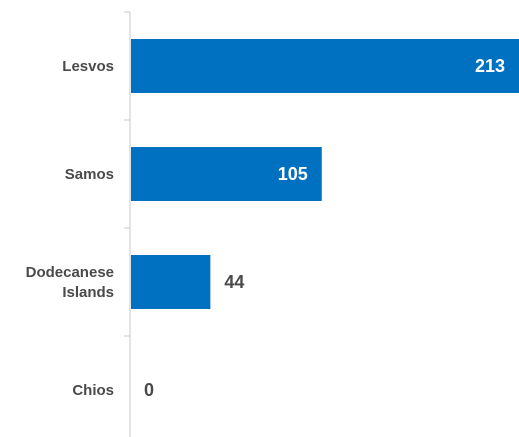 This screenshot has width=519, height=437. What do you see at coordinates (293, 174) in the screenshot?
I see `value-label: 105` at bounding box center [293, 174].